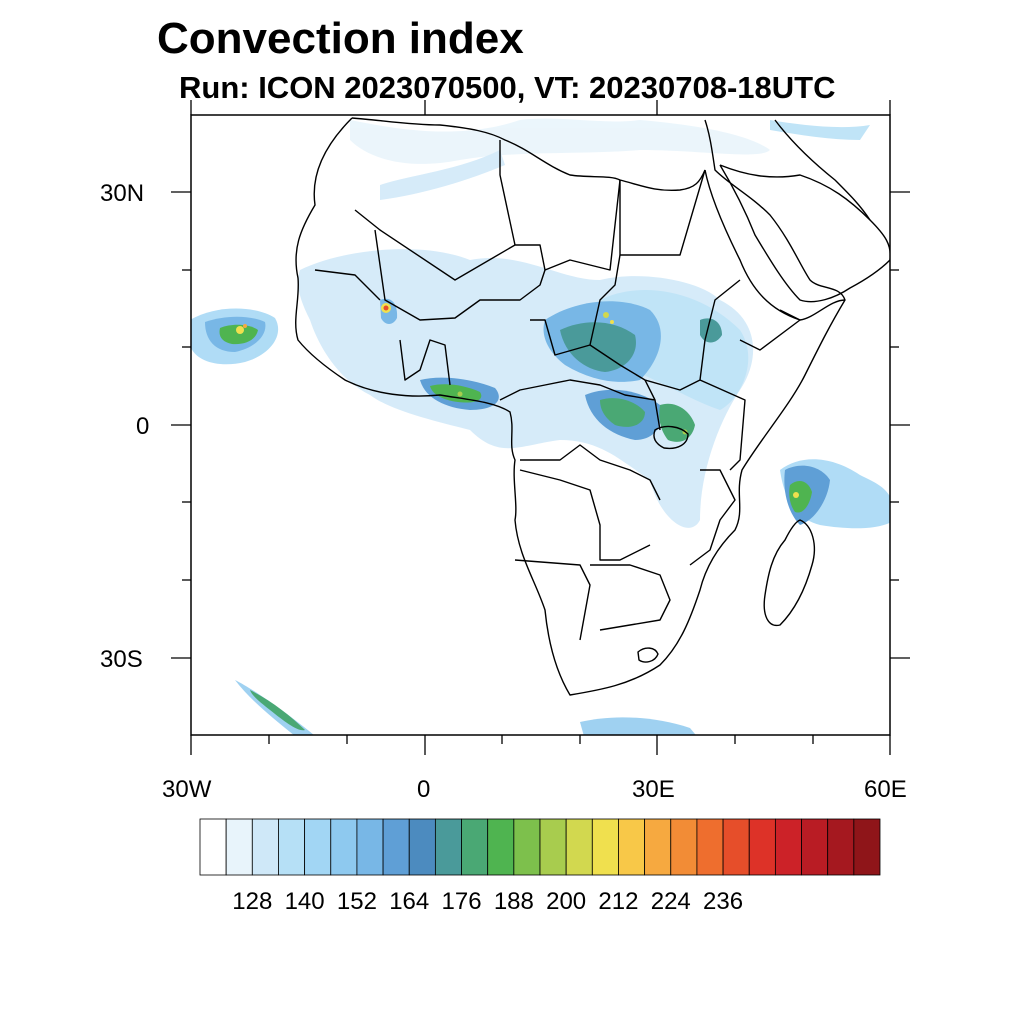  What do you see at coordinates (304, 901) in the screenshot?
I see `colorbar-tick-label: 140` at bounding box center [304, 901].